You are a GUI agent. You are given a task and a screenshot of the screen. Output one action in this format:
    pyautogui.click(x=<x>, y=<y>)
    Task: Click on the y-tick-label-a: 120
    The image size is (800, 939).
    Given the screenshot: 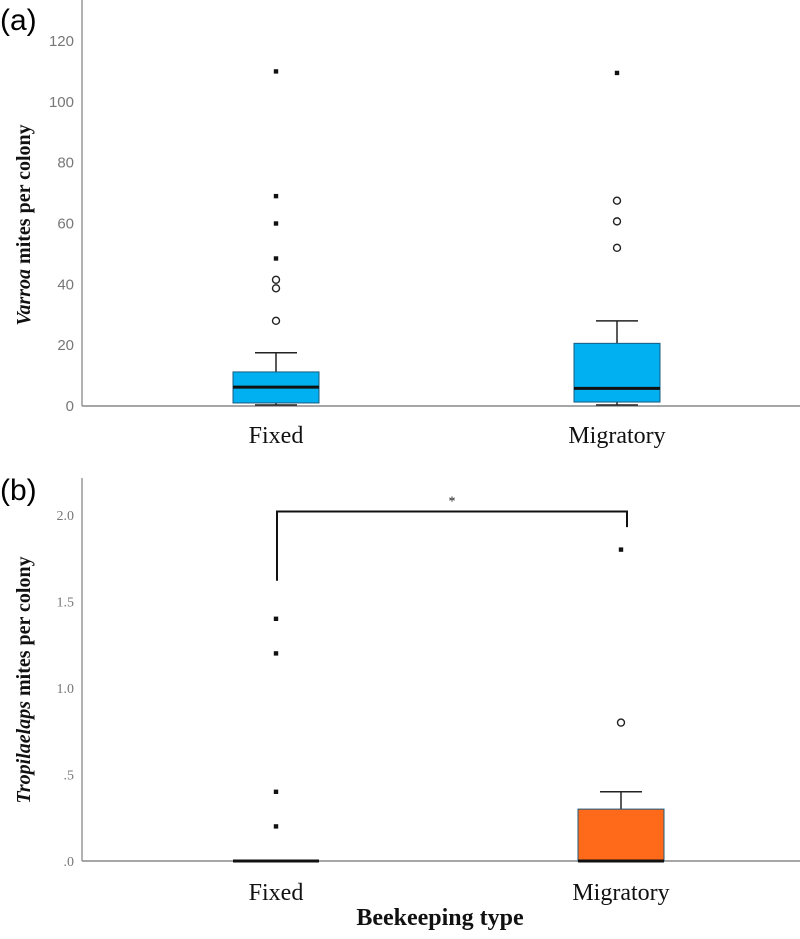 What is the action you would take?
    pyautogui.click(x=61, y=41)
    